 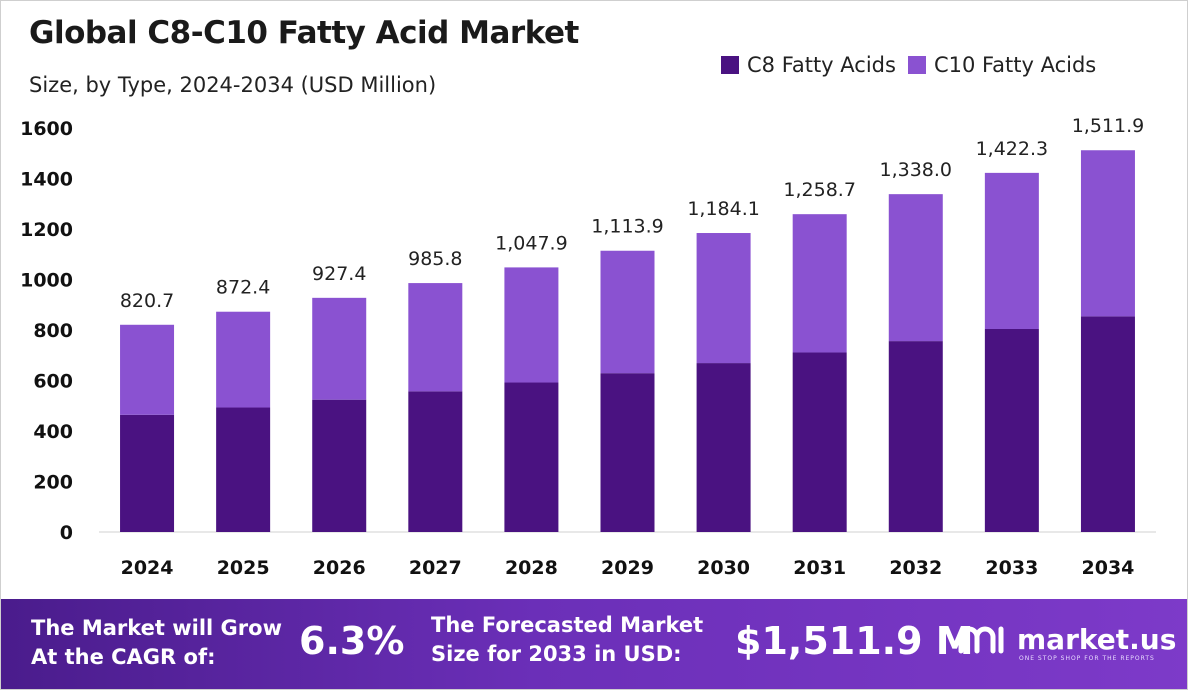 What do you see at coordinates (46, 230) in the screenshot?
I see `y-tick-label: 1200` at bounding box center [46, 230].